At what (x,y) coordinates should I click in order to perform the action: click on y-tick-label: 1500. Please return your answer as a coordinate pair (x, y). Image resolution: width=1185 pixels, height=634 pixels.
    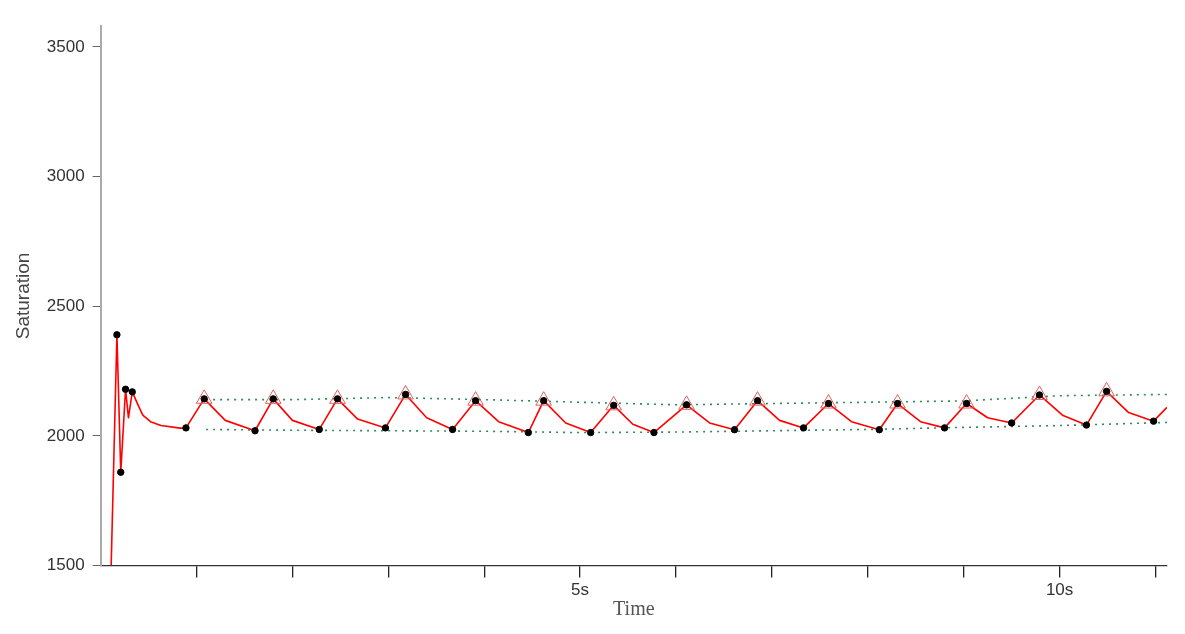
    Looking at the image, I should click on (65, 565).